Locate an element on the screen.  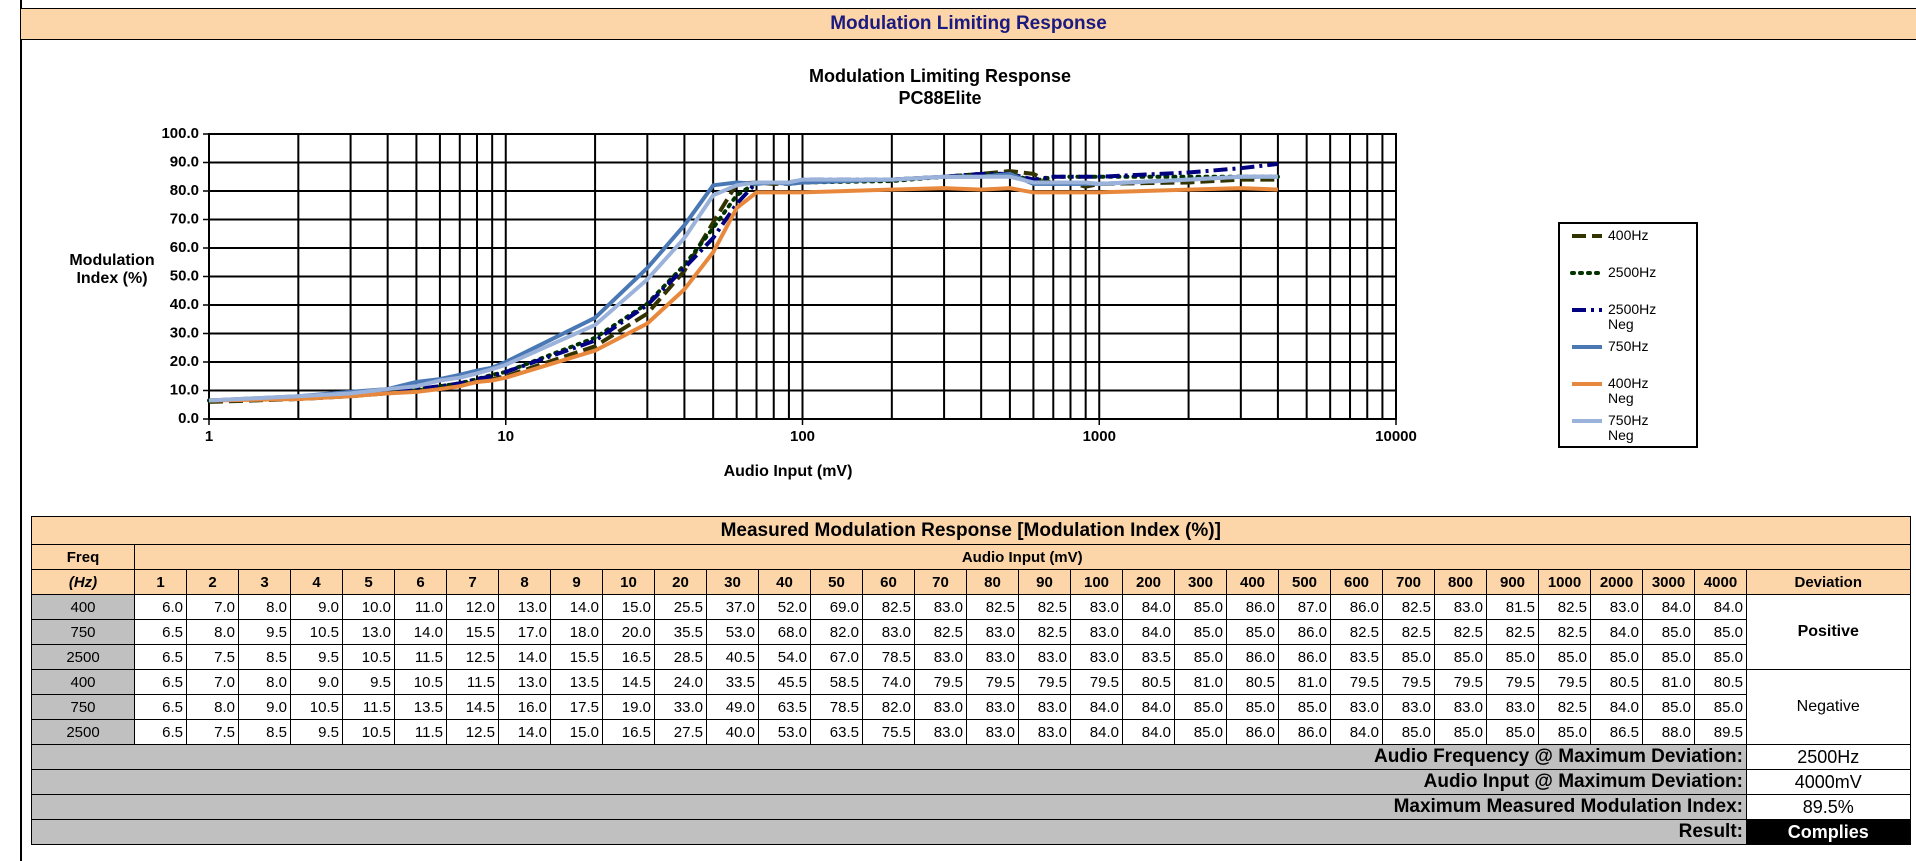
column-header: 800 is located at coordinates (1460, 582).